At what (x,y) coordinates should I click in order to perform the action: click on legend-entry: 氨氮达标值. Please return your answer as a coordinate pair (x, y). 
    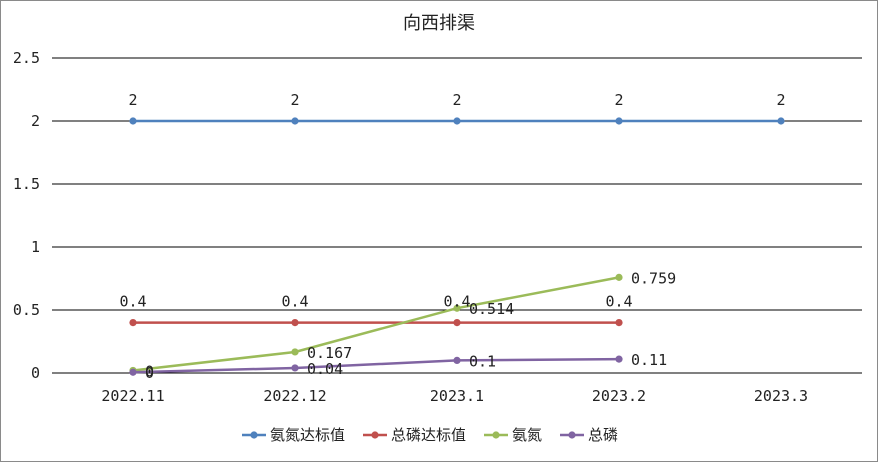
    Looking at the image, I should click on (307, 435).